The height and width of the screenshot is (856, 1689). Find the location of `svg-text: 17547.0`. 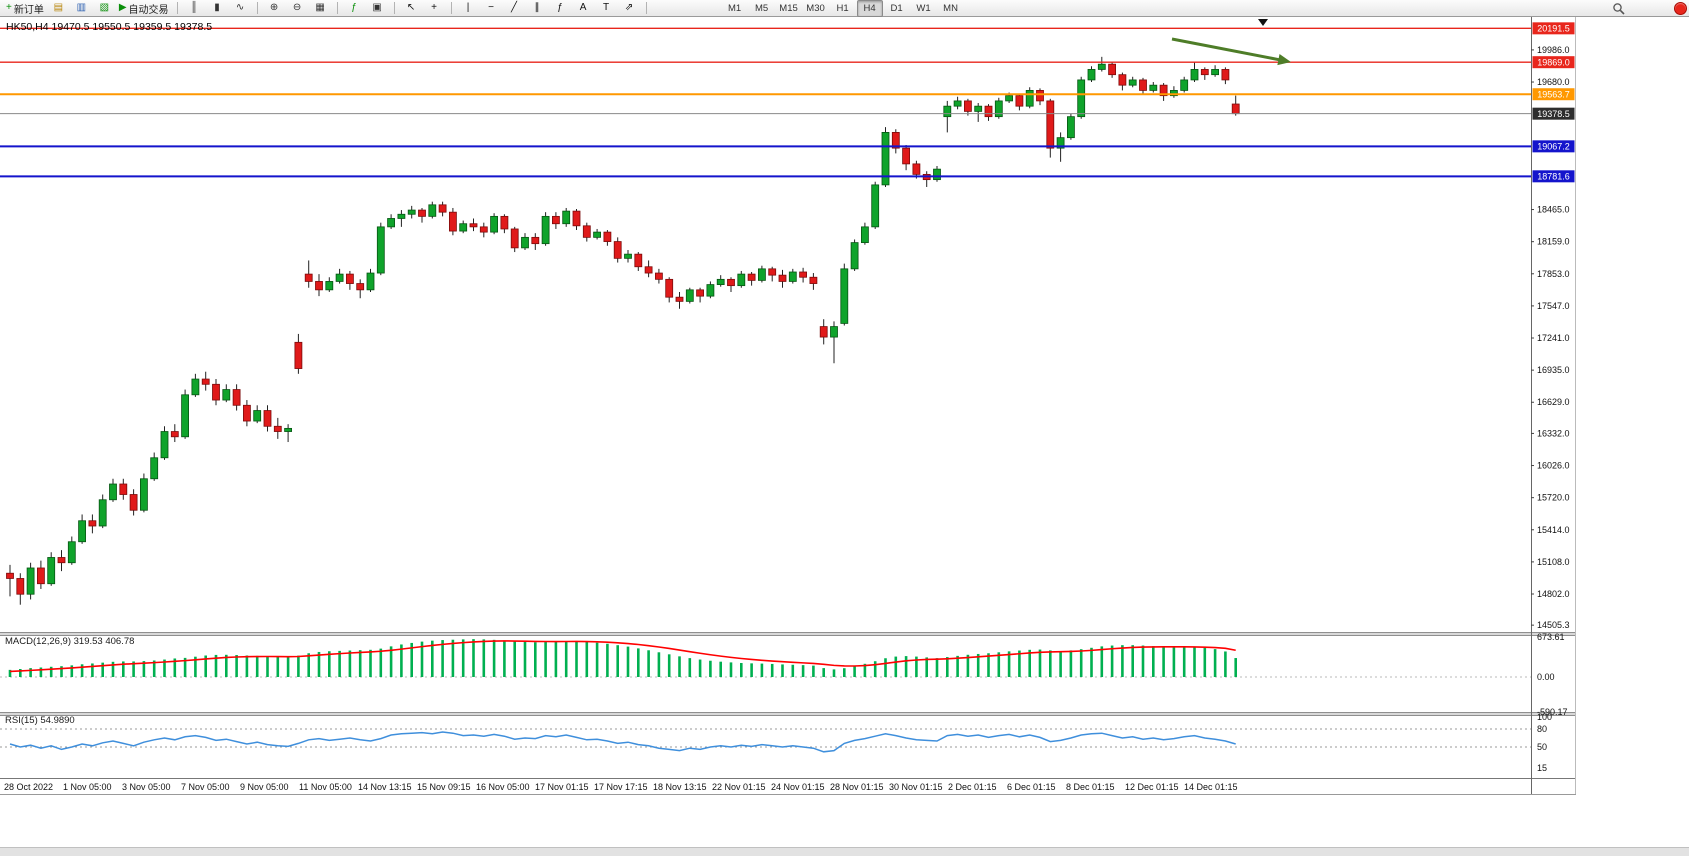

svg-text: 17547.0 is located at coordinates (1553, 306).